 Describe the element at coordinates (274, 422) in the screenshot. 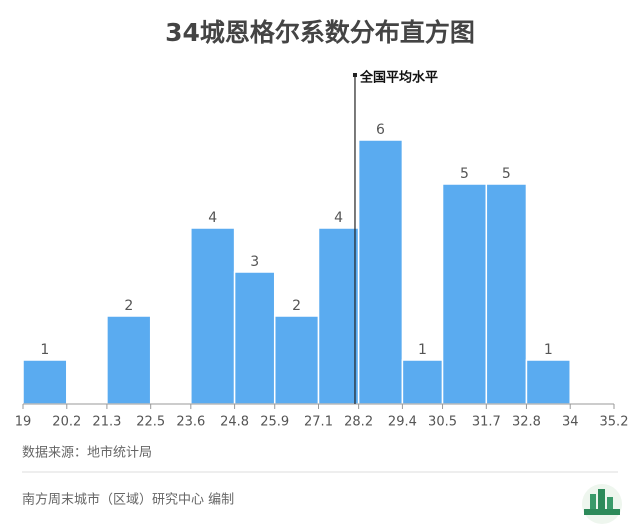

I see `x-tick-label: 25.9` at that location.